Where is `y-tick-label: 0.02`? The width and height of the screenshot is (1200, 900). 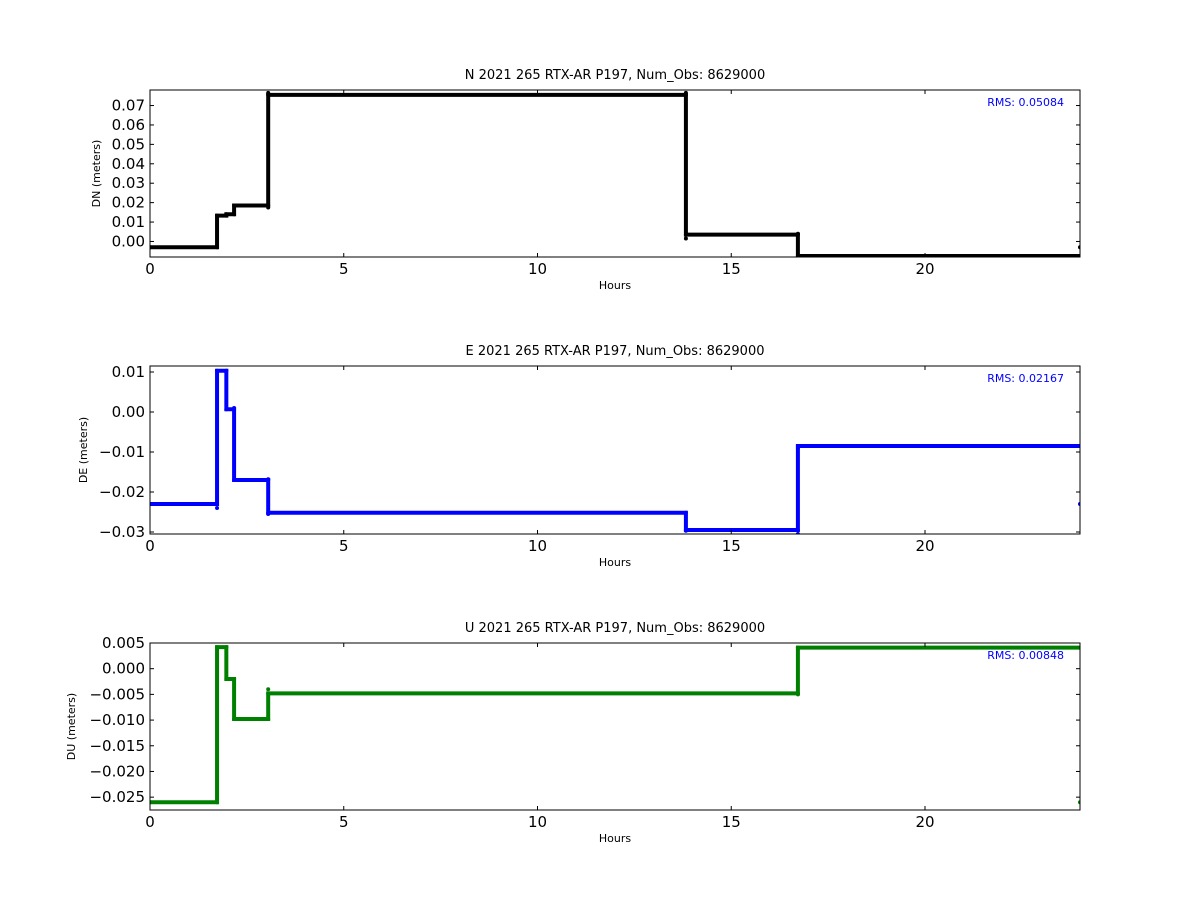 y-tick-label: 0.02 is located at coordinates (128, 203).